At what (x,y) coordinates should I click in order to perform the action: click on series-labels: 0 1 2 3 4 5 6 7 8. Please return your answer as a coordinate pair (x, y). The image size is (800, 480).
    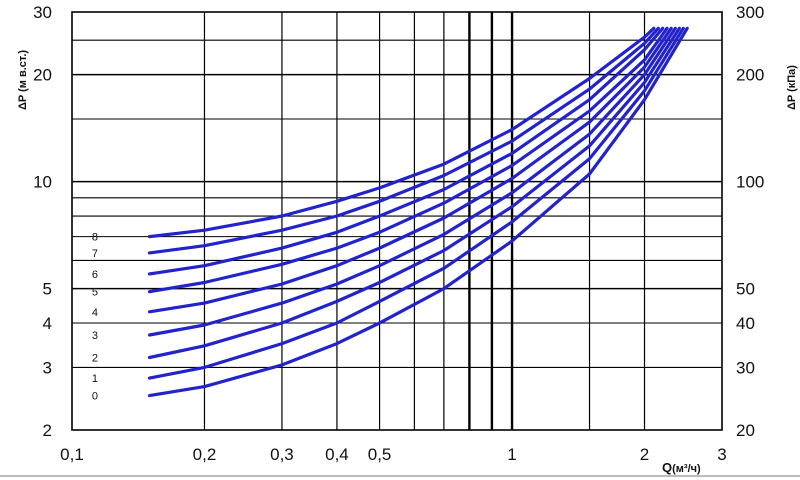
    Looking at the image, I should click on (95, 317).